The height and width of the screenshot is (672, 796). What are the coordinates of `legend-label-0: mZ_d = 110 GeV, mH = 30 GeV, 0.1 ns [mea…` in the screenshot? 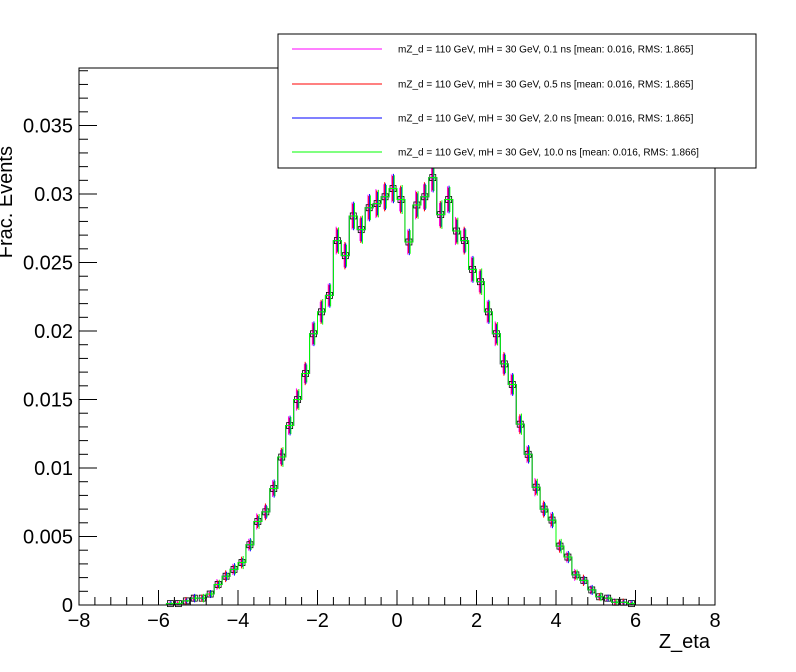 It's located at (546, 50).